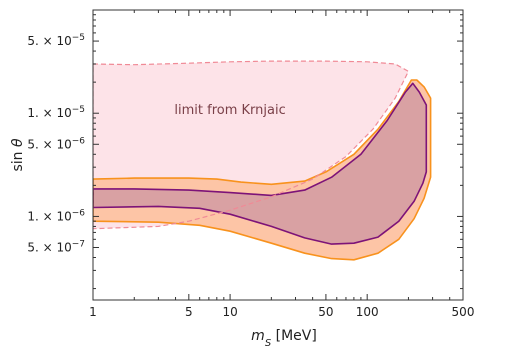  Describe the element at coordinates (325, 312) in the screenshot. I see `x-tick-label: 50` at that location.